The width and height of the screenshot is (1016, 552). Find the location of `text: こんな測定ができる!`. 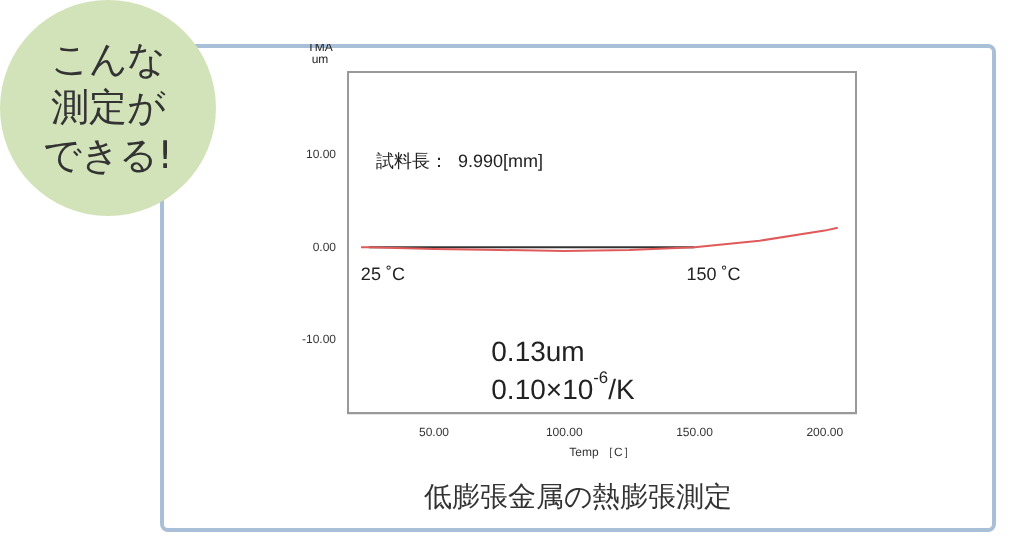

text: こんな測定ができる! is located at coordinates (108, 108).